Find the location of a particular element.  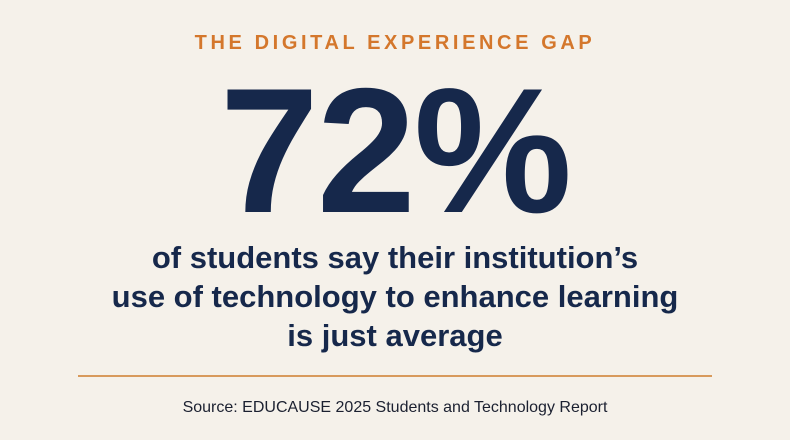

section-divider is located at coordinates (395, 376).